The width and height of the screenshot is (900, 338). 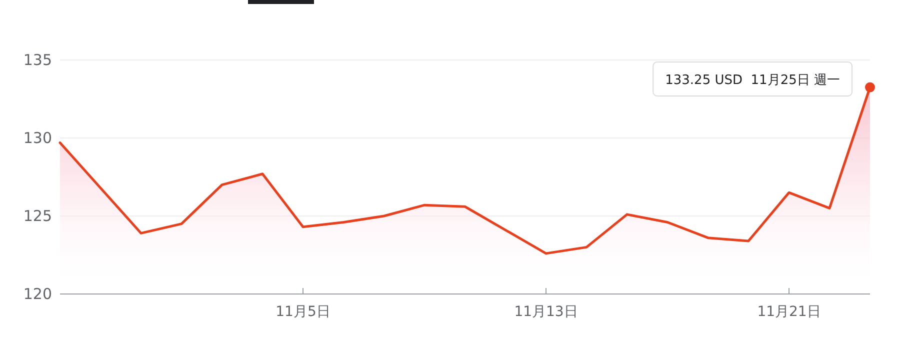 What do you see at coordinates (37, 137) in the screenshot?
I see `y-tick-label: 130` at bounding box center [37, 137].